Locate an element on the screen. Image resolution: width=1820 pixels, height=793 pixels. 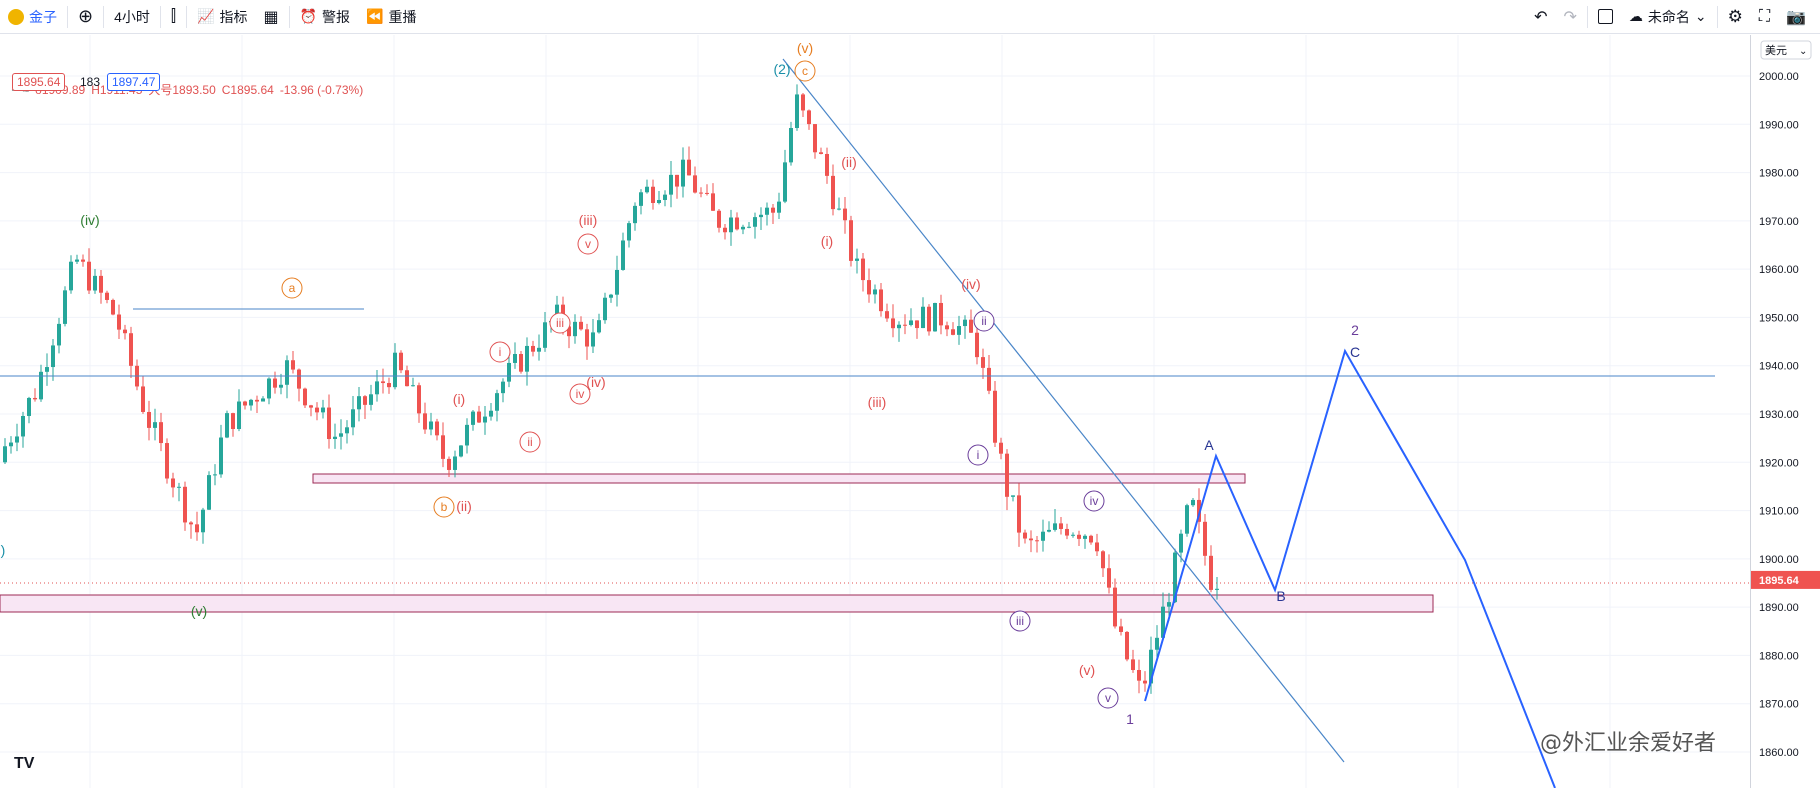
save-layout-button: ☁ 未命名 ⌄ is located at coordinates (1668, 17).